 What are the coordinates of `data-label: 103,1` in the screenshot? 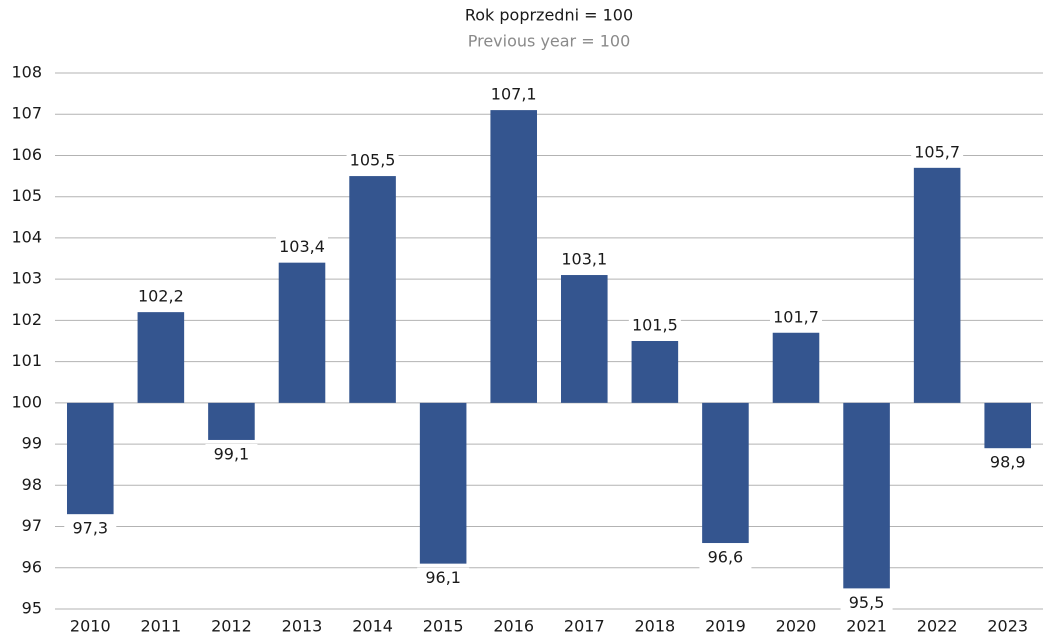 It's located at (584, 259).